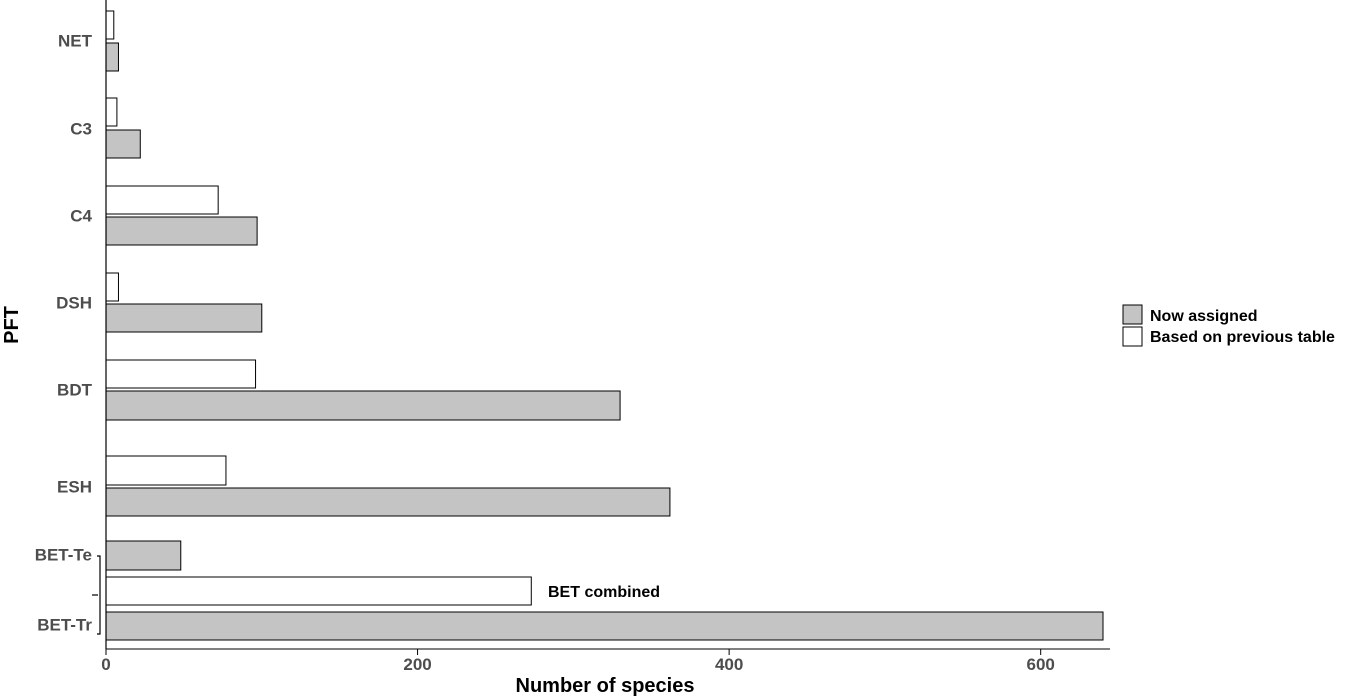  Describe the element at coordinates (1242, 337) in the screenshot. I see `legend-label-previous-table: Based on previous table` at that location.